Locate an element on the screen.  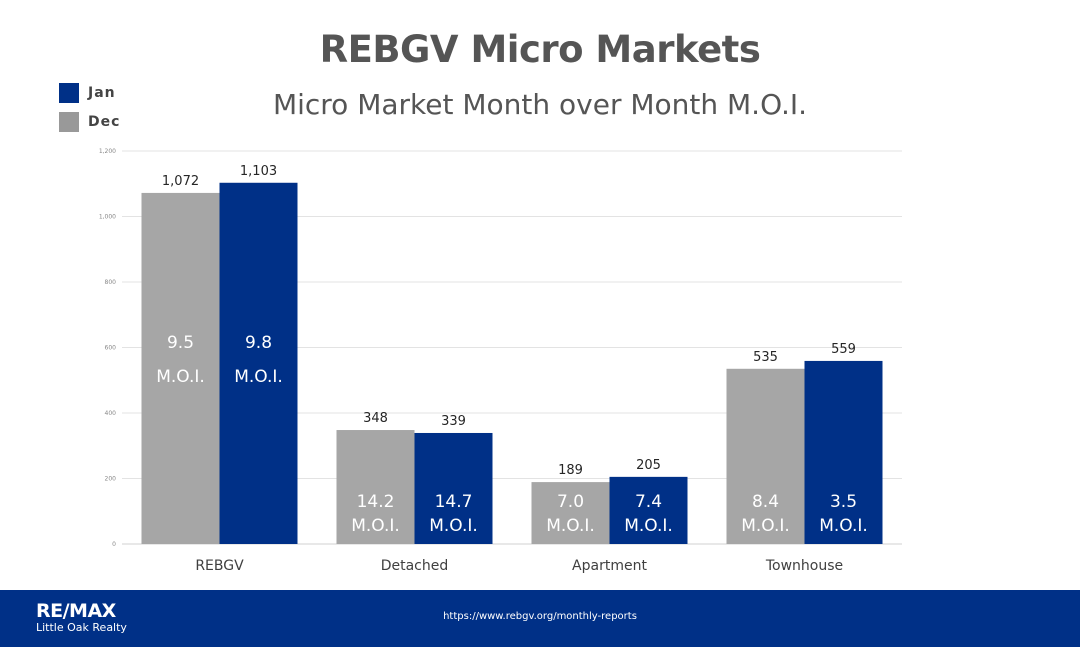
moi-value-label: 9.8 is located at coordinates (258, 343).